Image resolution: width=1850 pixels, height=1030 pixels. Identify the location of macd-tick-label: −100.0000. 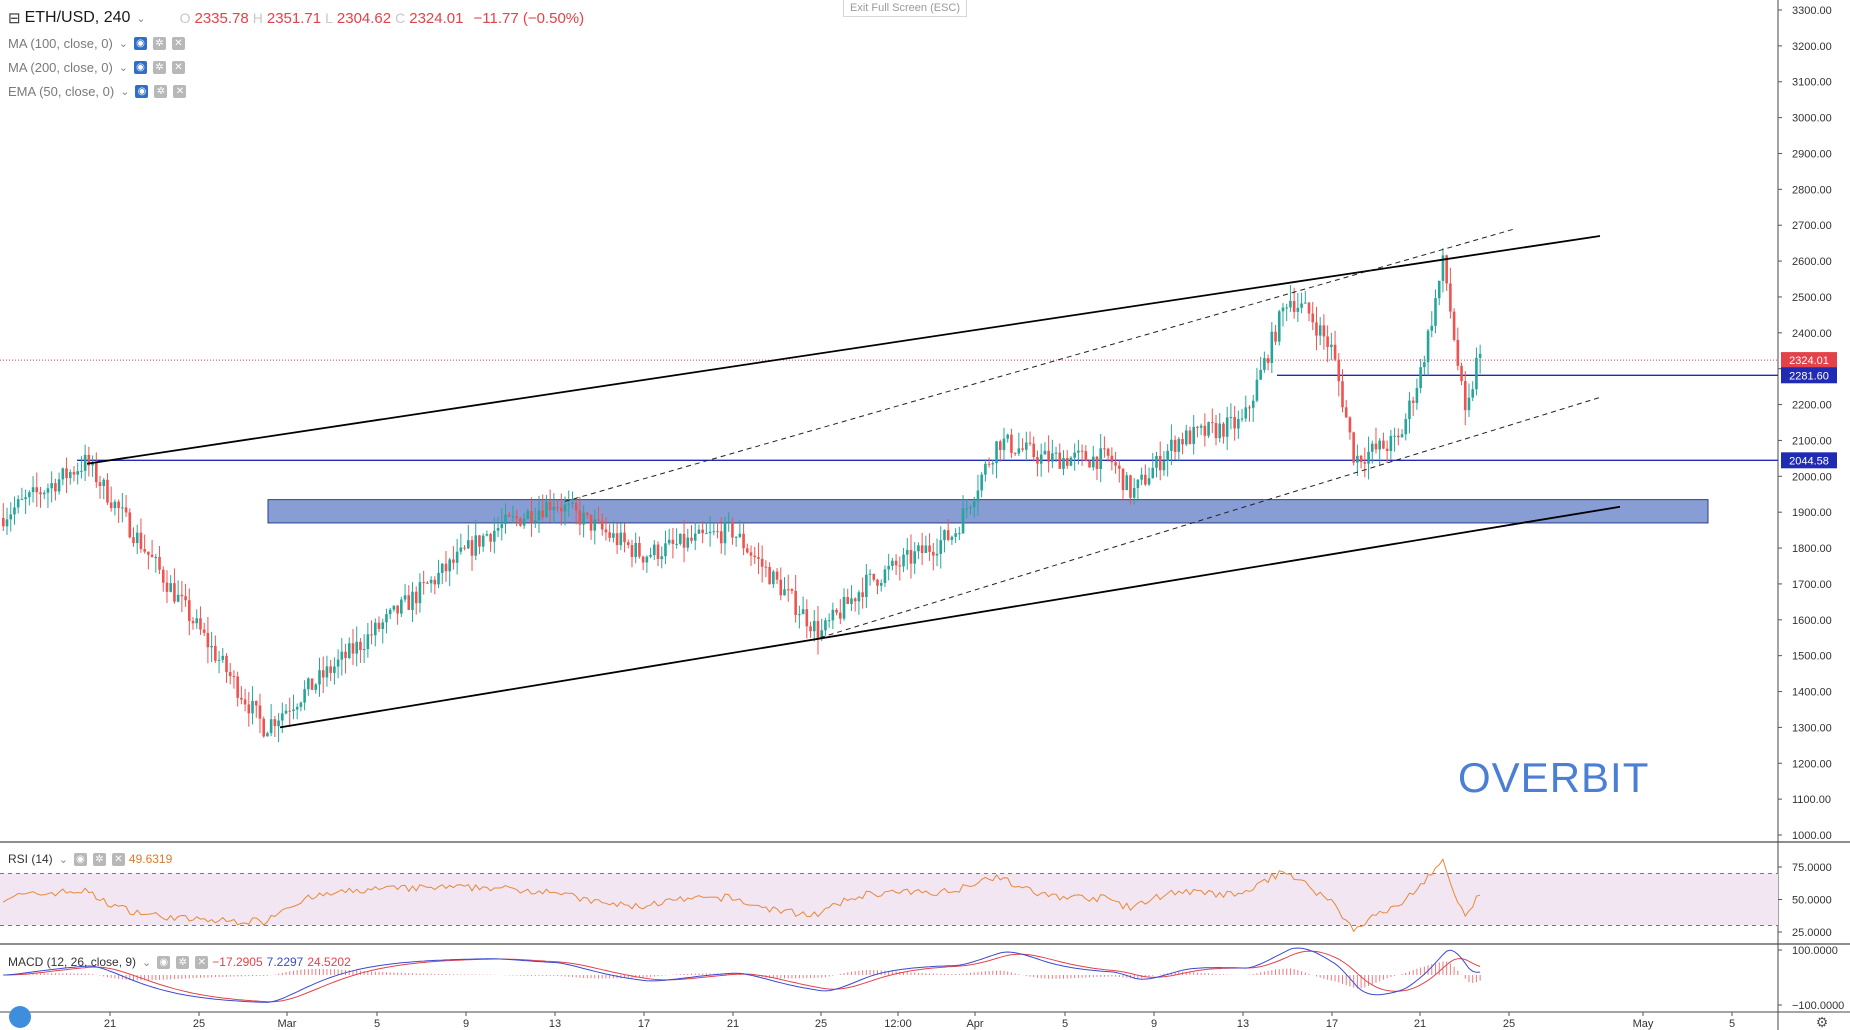
(1818, 1006).